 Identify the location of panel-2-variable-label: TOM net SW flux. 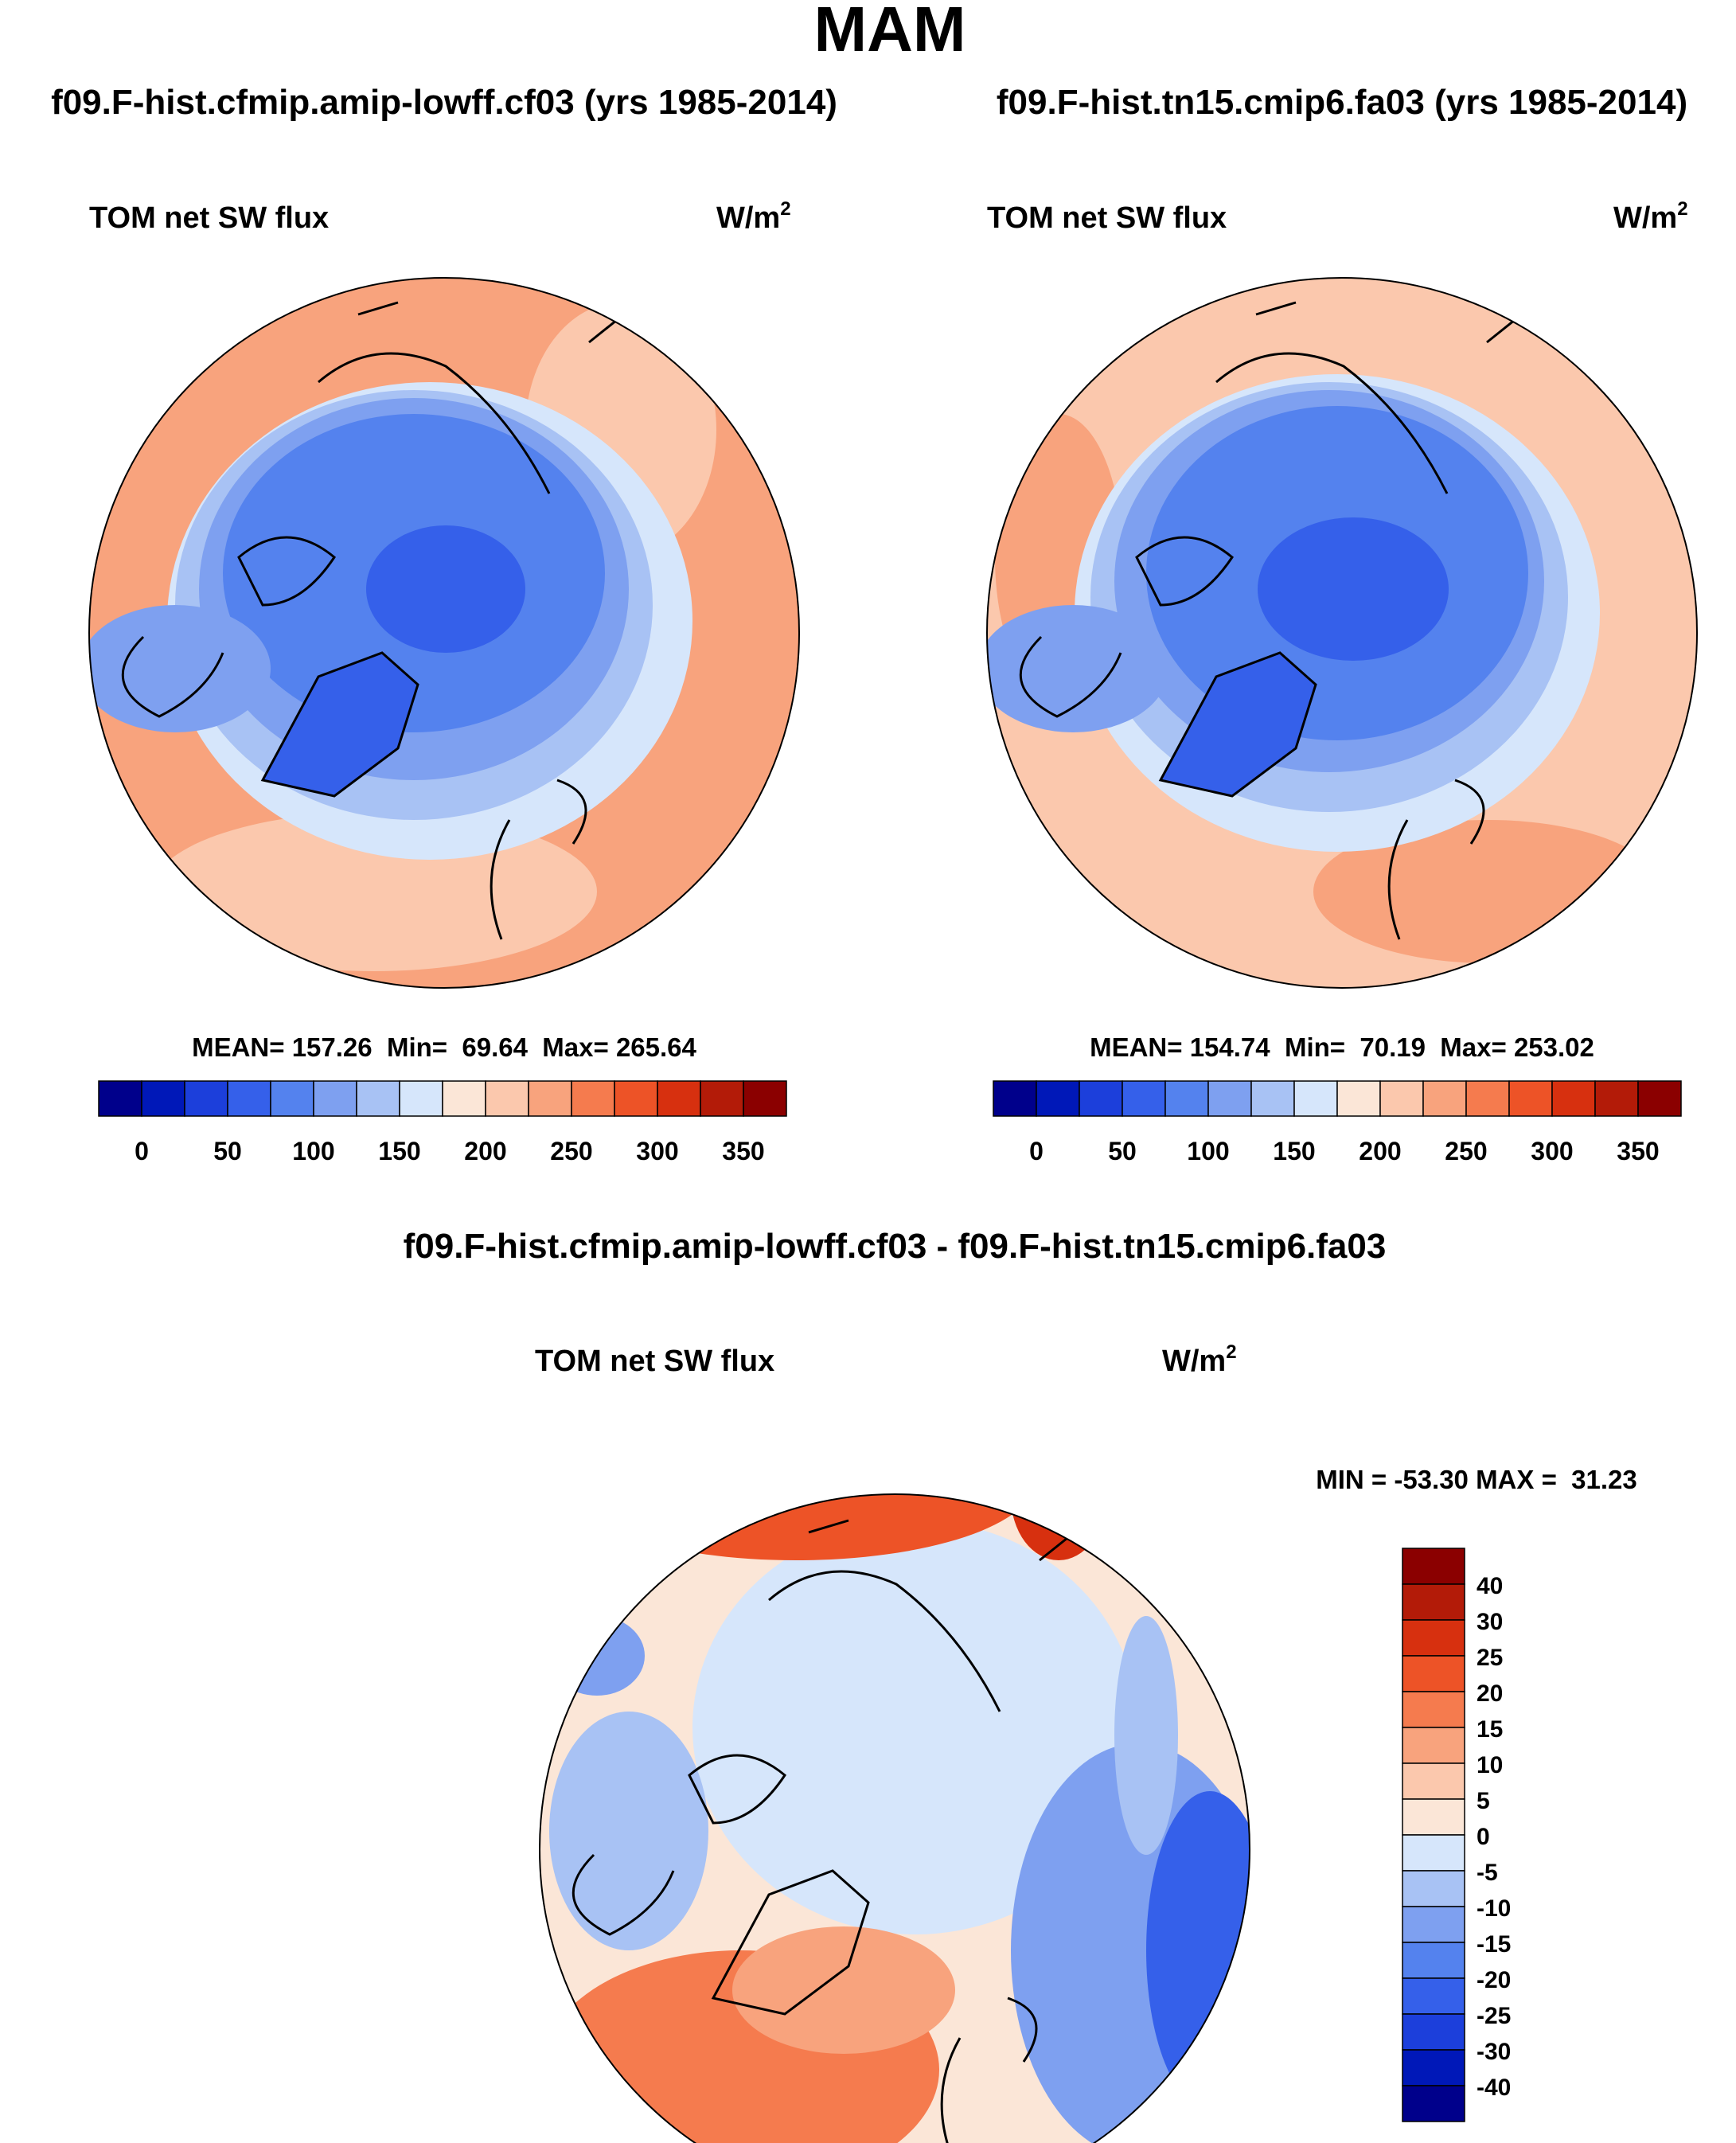
(1107, 218).